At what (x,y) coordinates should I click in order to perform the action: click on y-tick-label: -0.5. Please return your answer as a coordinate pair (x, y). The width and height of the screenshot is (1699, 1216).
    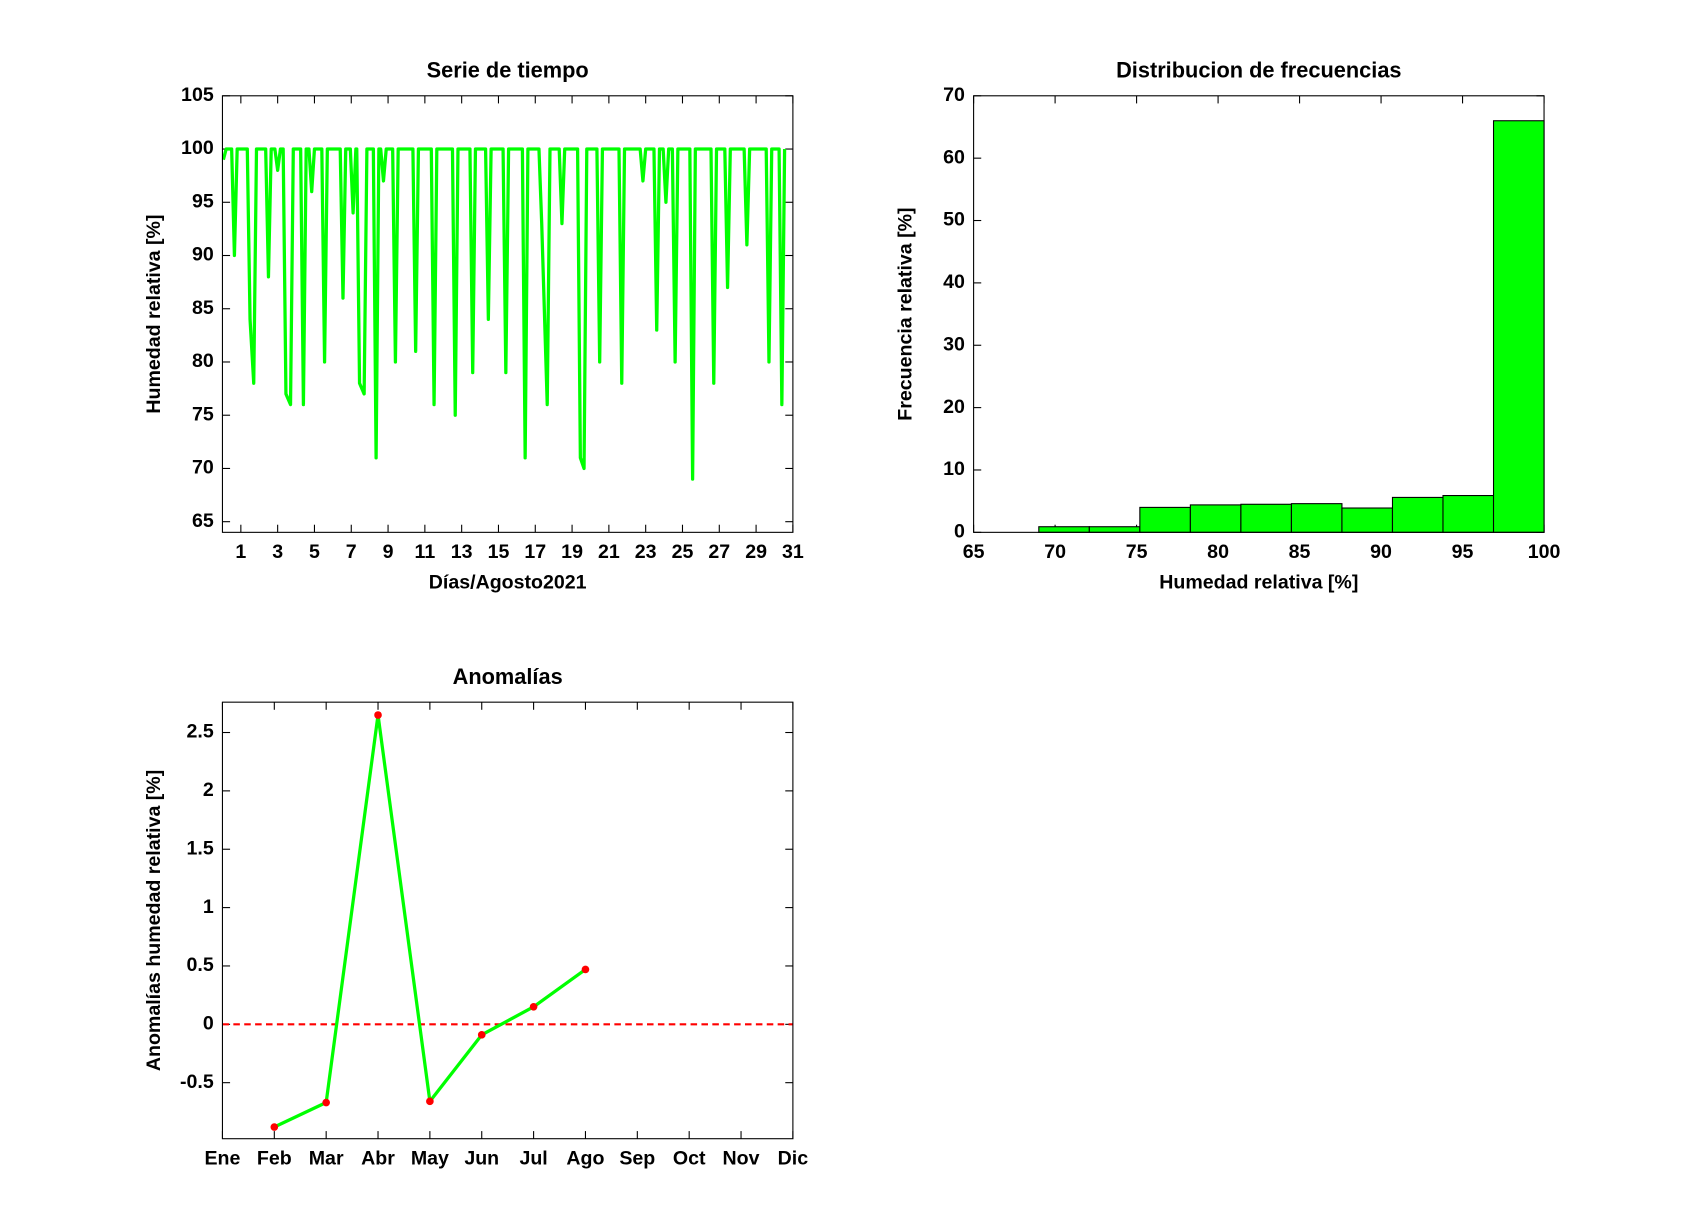
    Looking at the image, I should click on (197, 1082).